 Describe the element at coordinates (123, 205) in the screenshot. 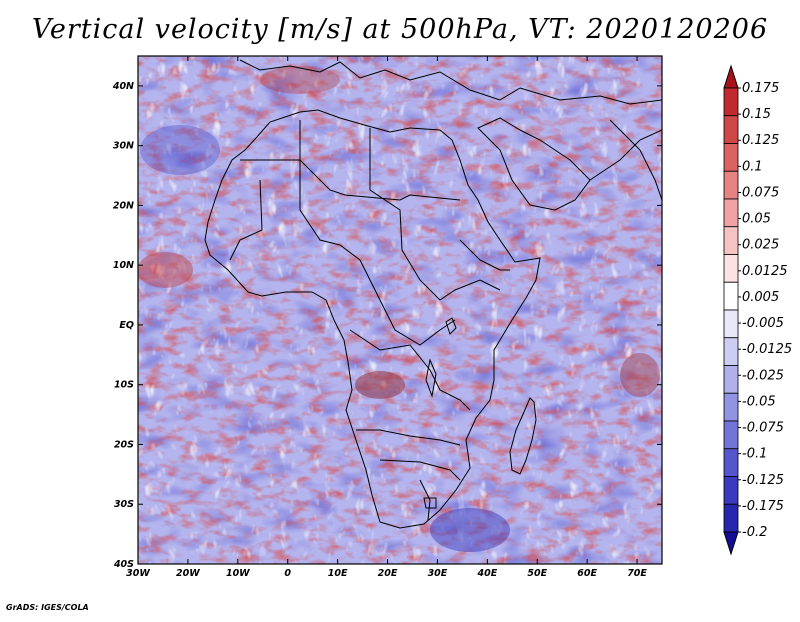

I see `lat-tick-label: 20N` at that location.